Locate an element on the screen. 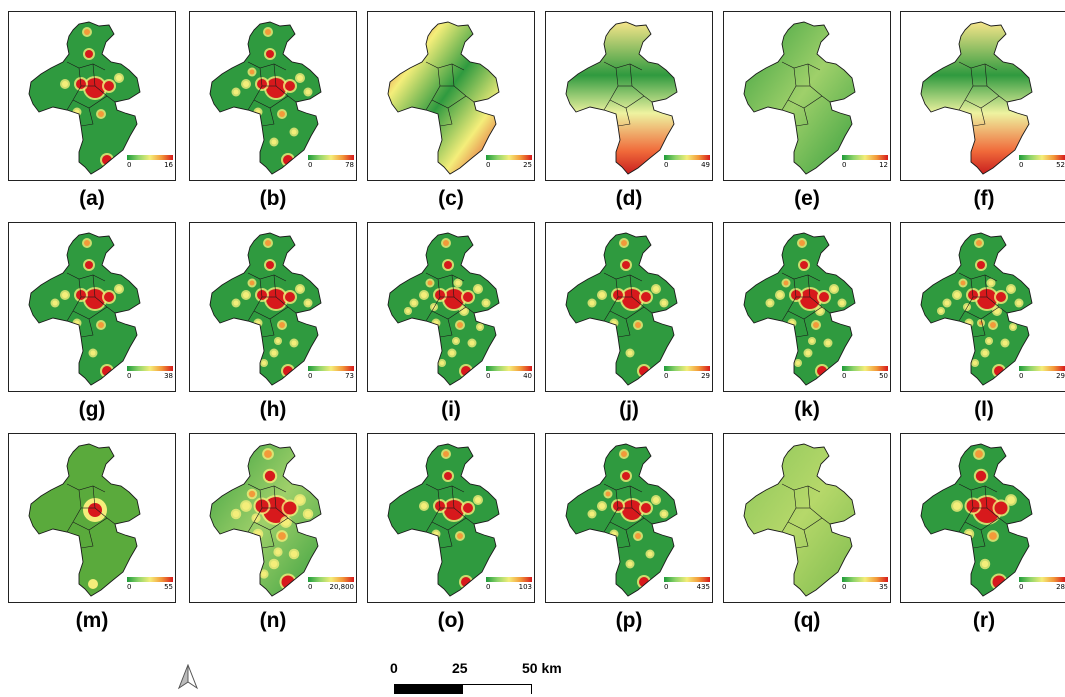 This screenshot has width=1065, height=697. map-frame: 0 52 is located at coordinates (982, 96).